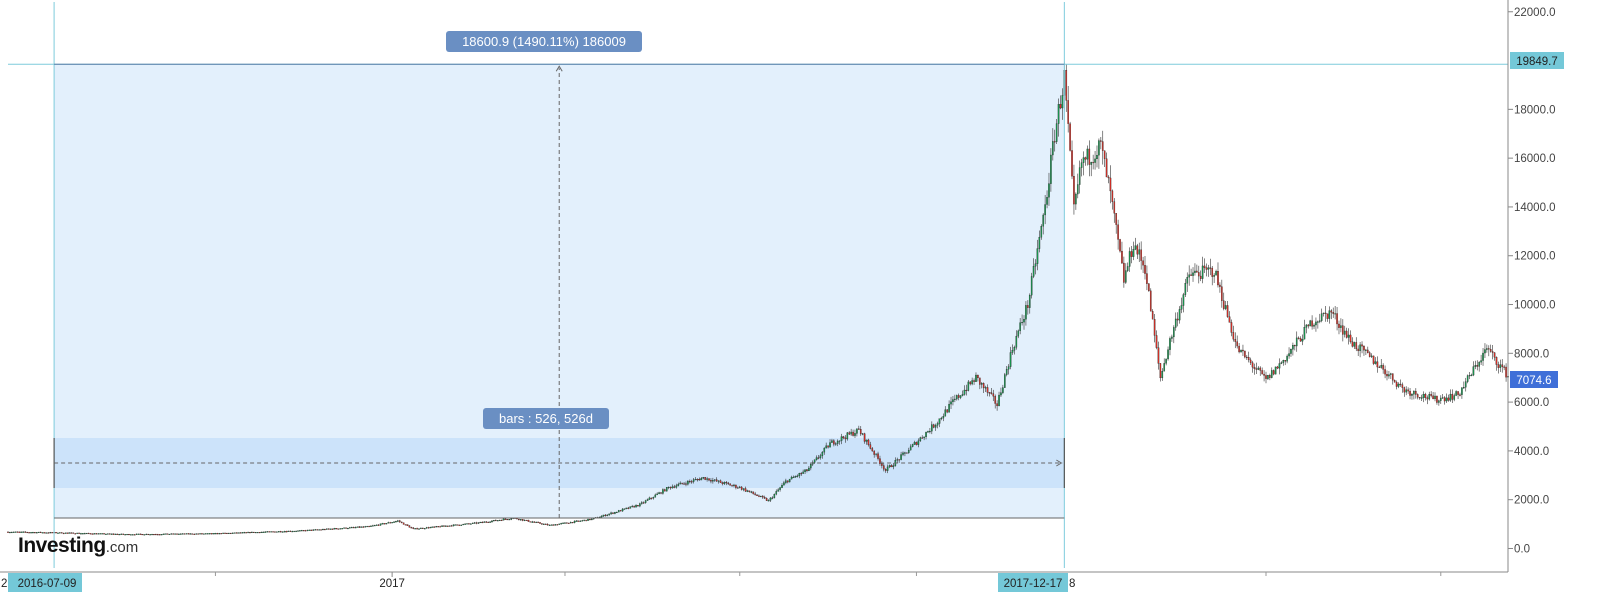  I want to click on investing-logo: Investing.com, so click(78, 545).